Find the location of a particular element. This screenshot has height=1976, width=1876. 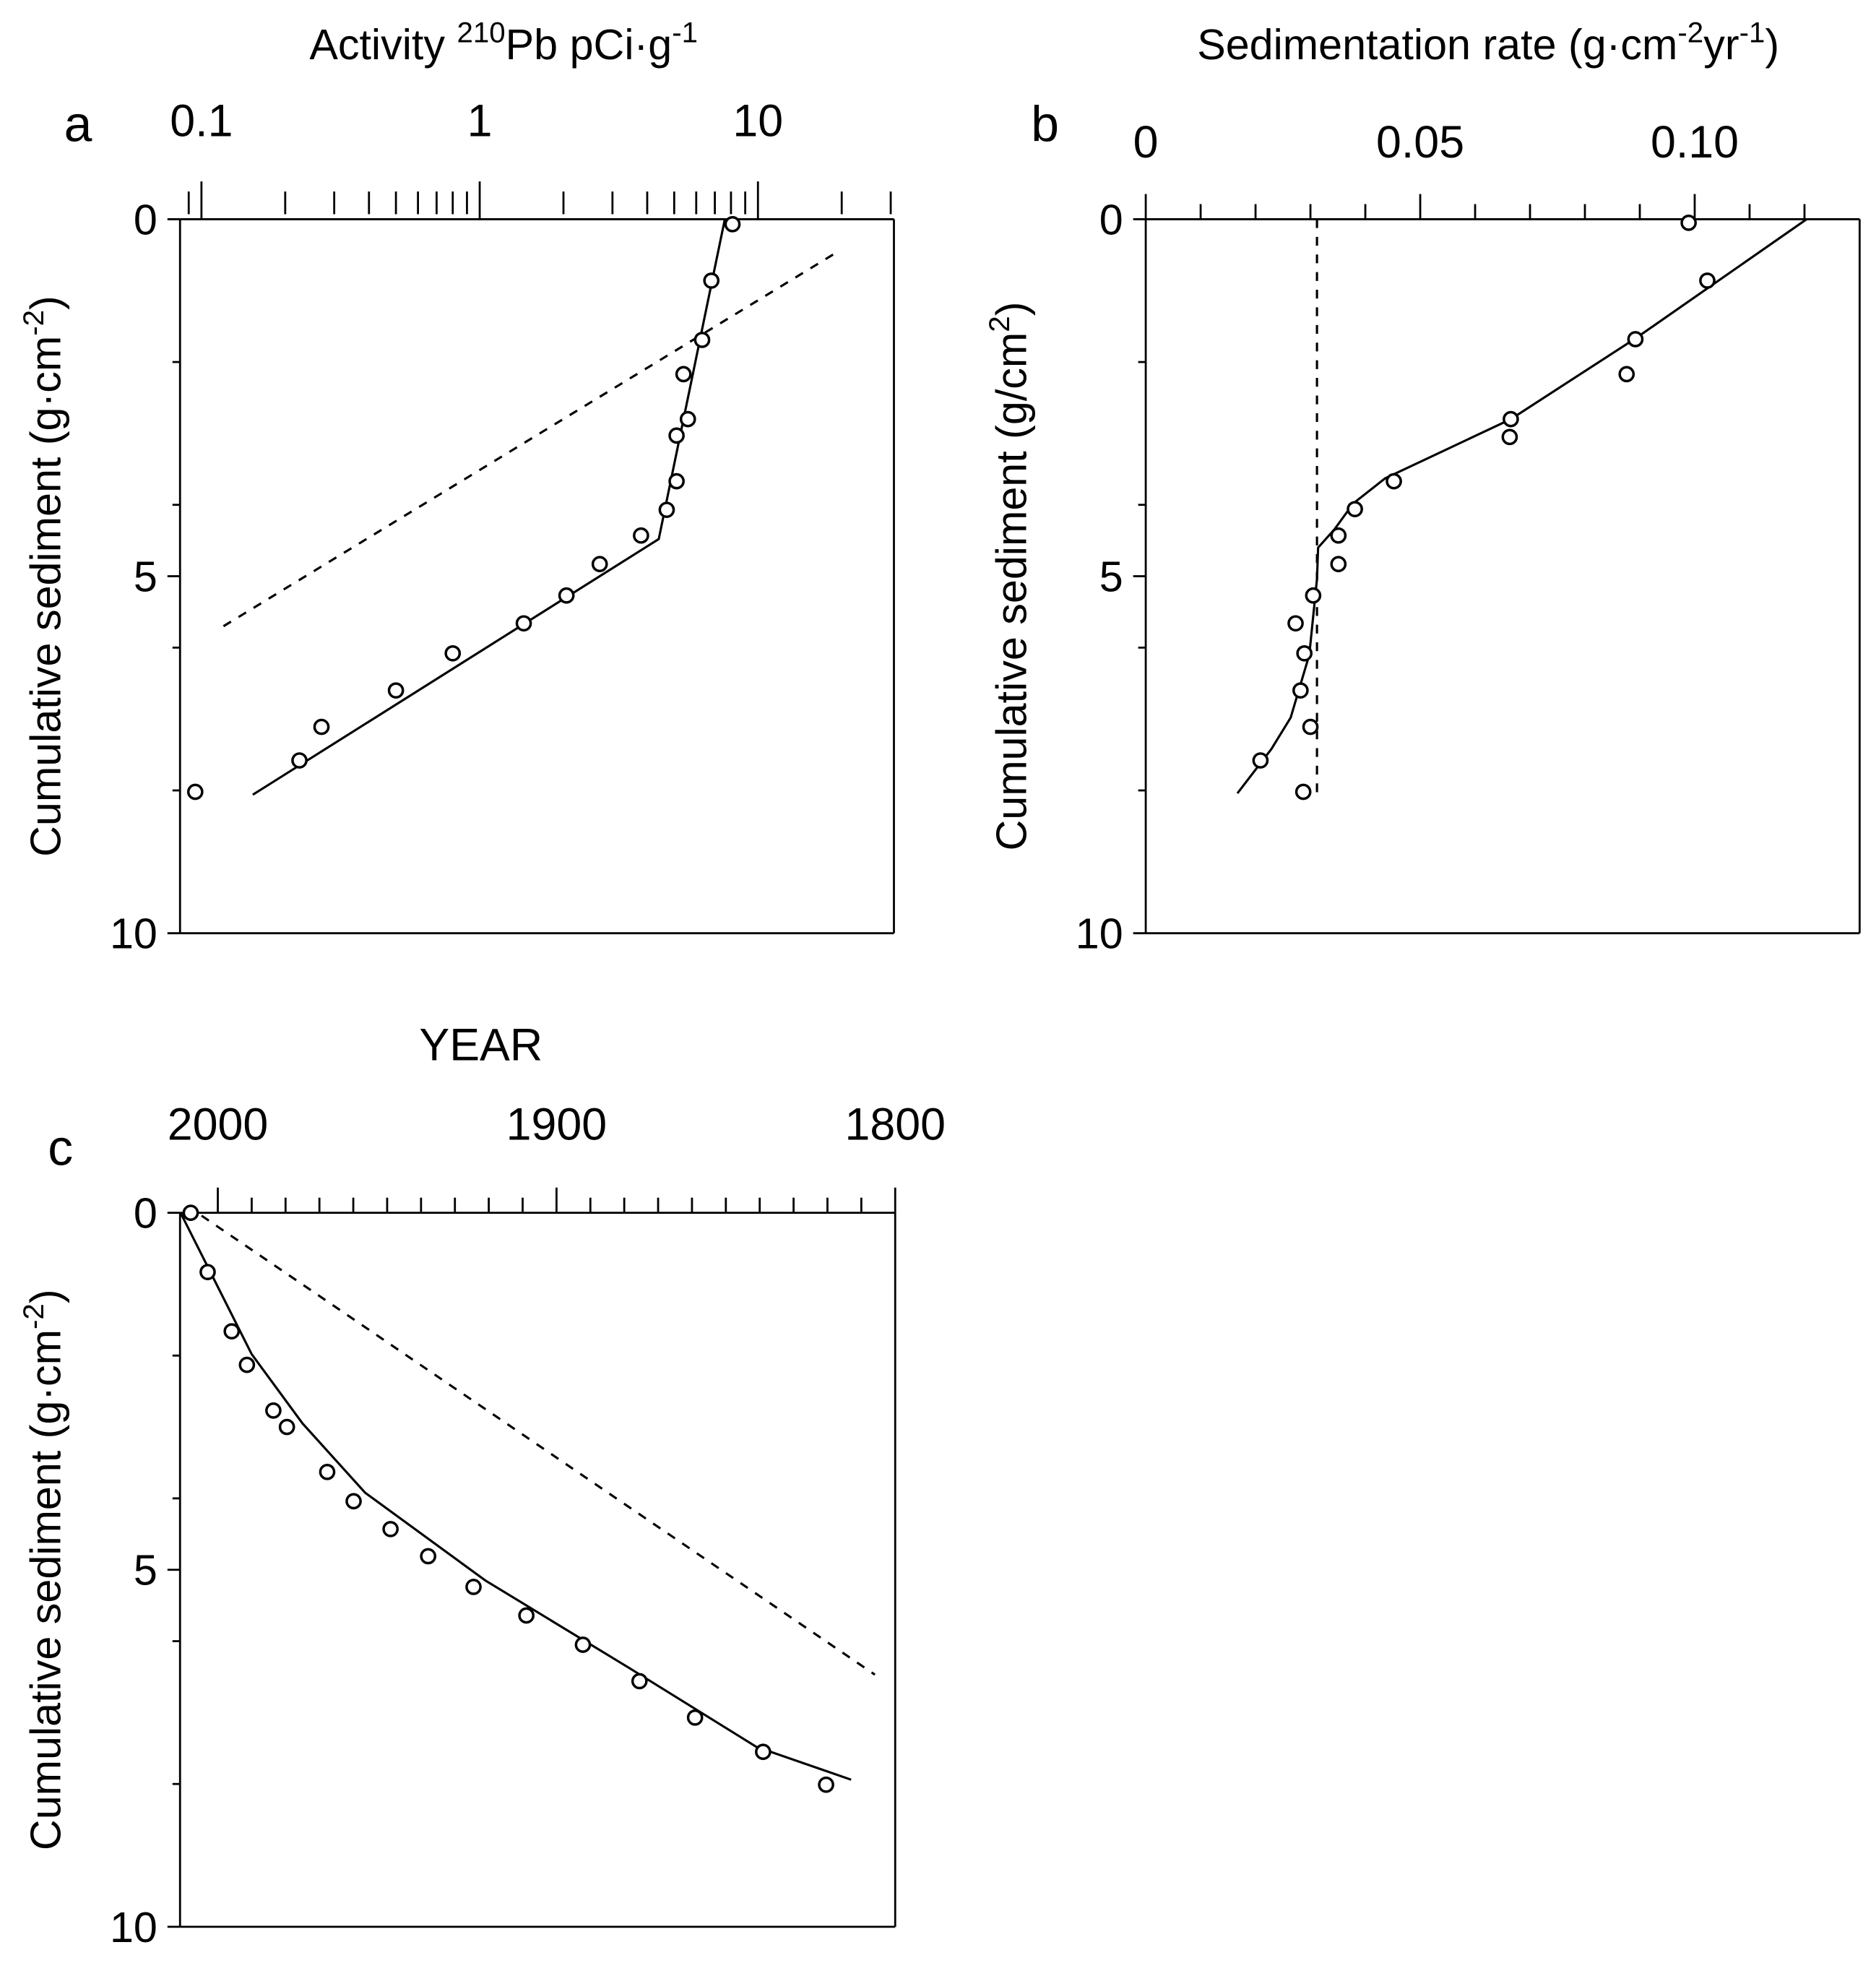

x-tick-label: 0.05 is located at coordinates (1420, 142).